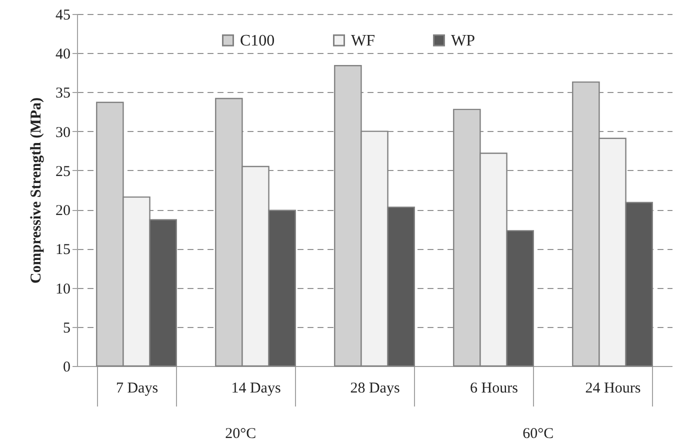 The image size is (677, 446). Describe the element at coordinates (494, 388) in the screenshot. I see `x-tick-label: 6 Hours` at that location.